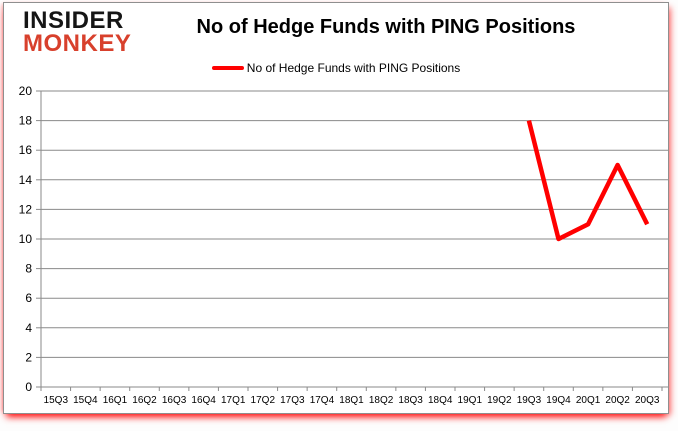 The height and width of the screenshot is (431, 678). What do you see at coordinates (77, 43) in the screenshot?
I see `logo-text-monkey: MONKEY` at bounding box center [77, 43].